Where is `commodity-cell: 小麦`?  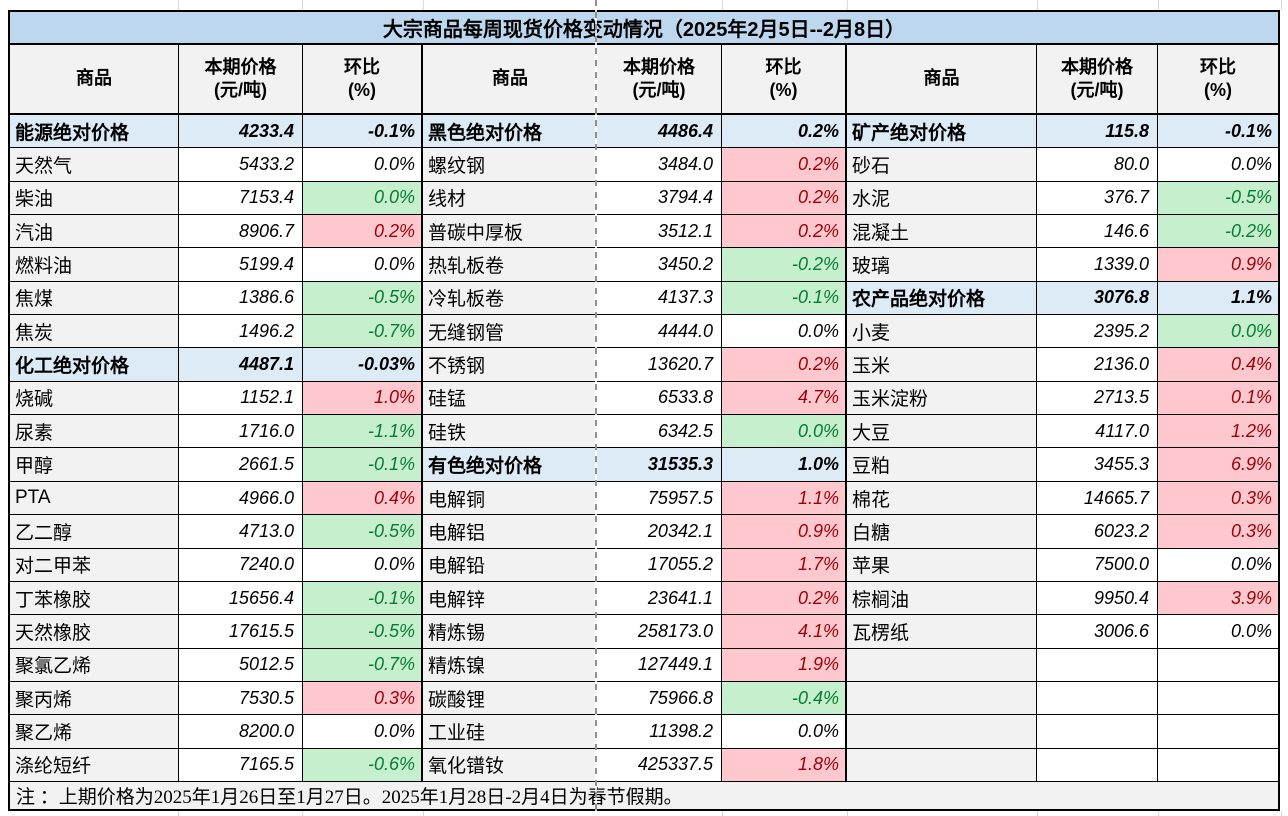 commodity-cell: 小麦 is located at coordinates (942, 332).